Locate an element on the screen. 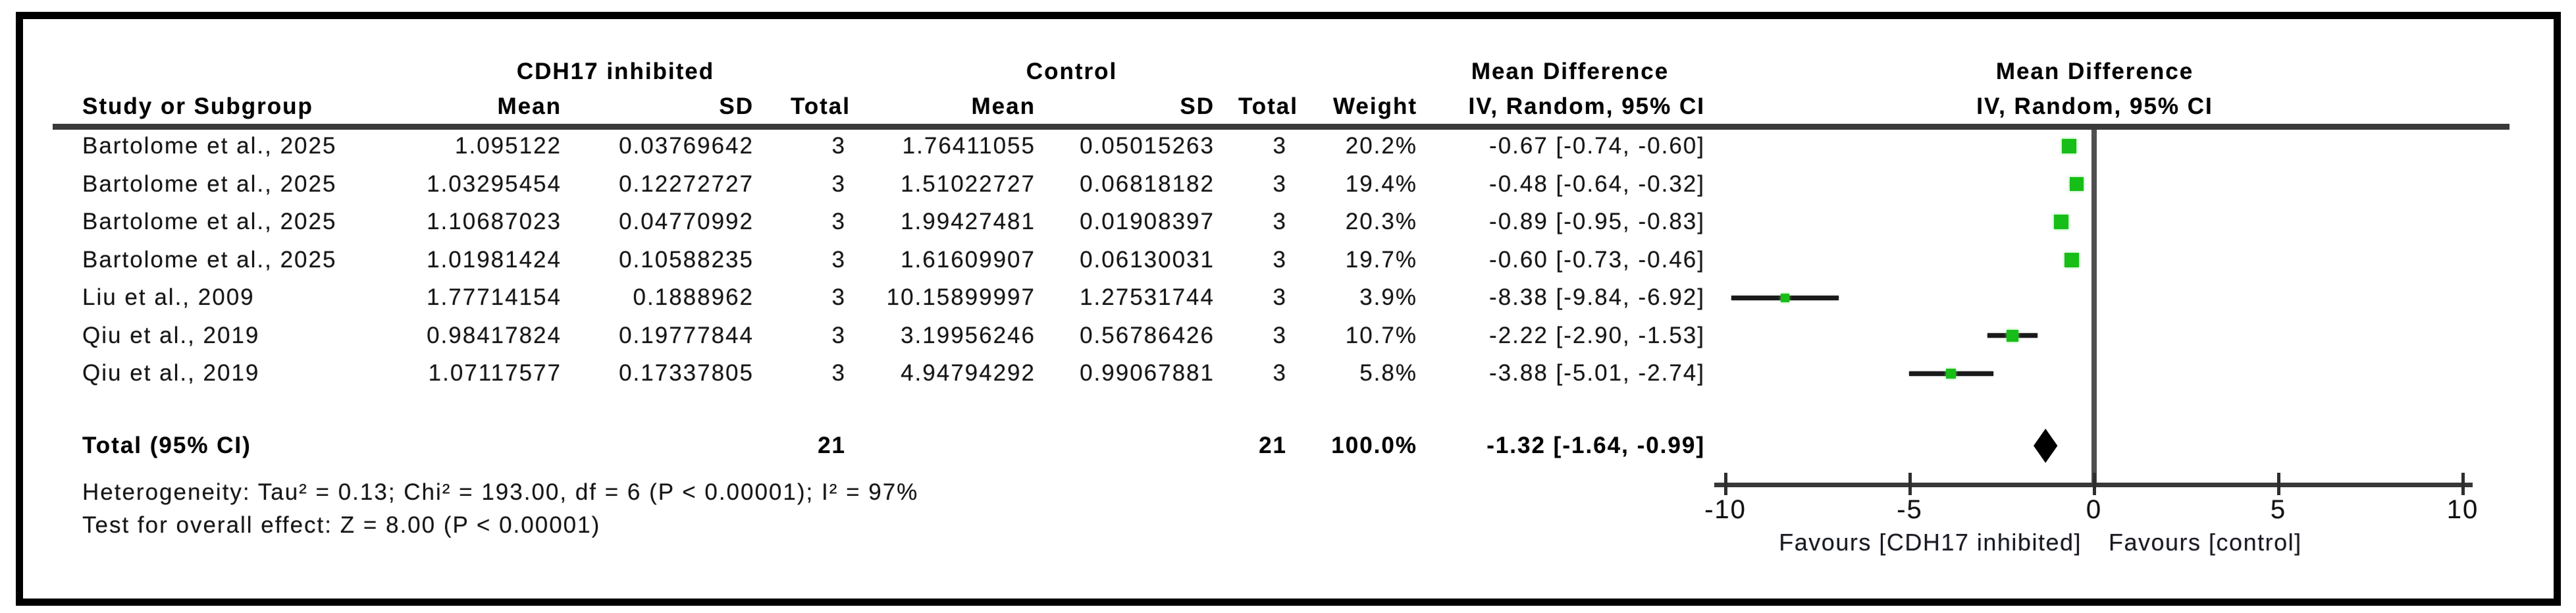 This screenshot has height=613, width=2576. zero-line is located at coordinates (2094, 308).